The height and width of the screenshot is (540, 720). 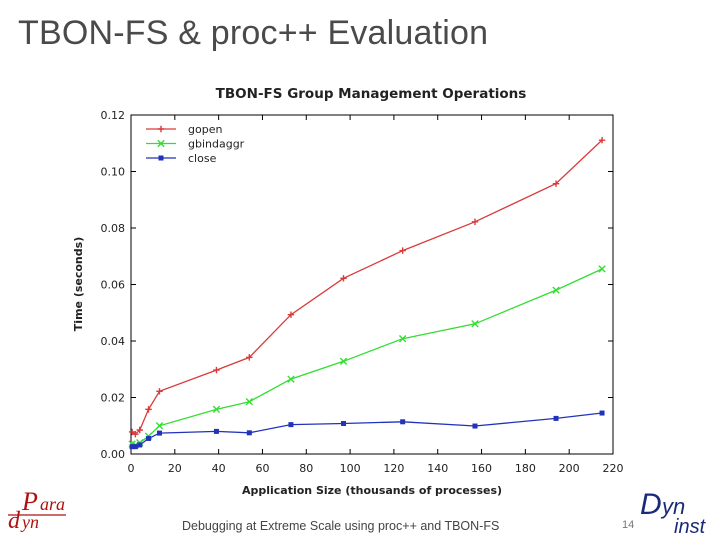 I want to click on legend-label-gbindaggr: gbindaggr, so click(x=216, y=144).